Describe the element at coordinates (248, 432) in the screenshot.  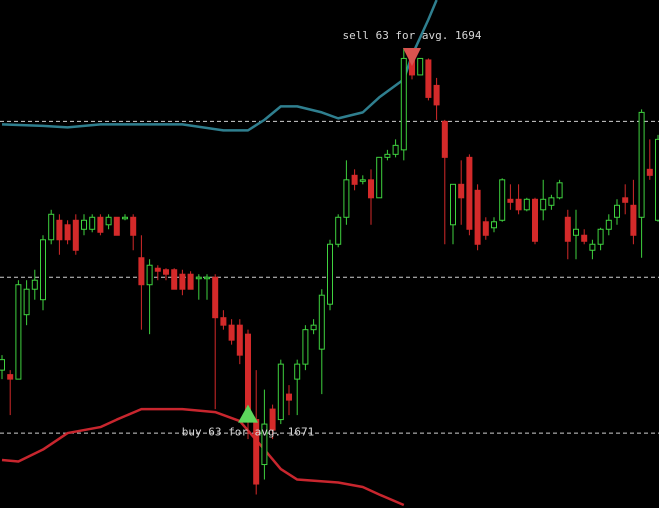
I see `trade-label: buy 63 for avg. 1671` at that location.